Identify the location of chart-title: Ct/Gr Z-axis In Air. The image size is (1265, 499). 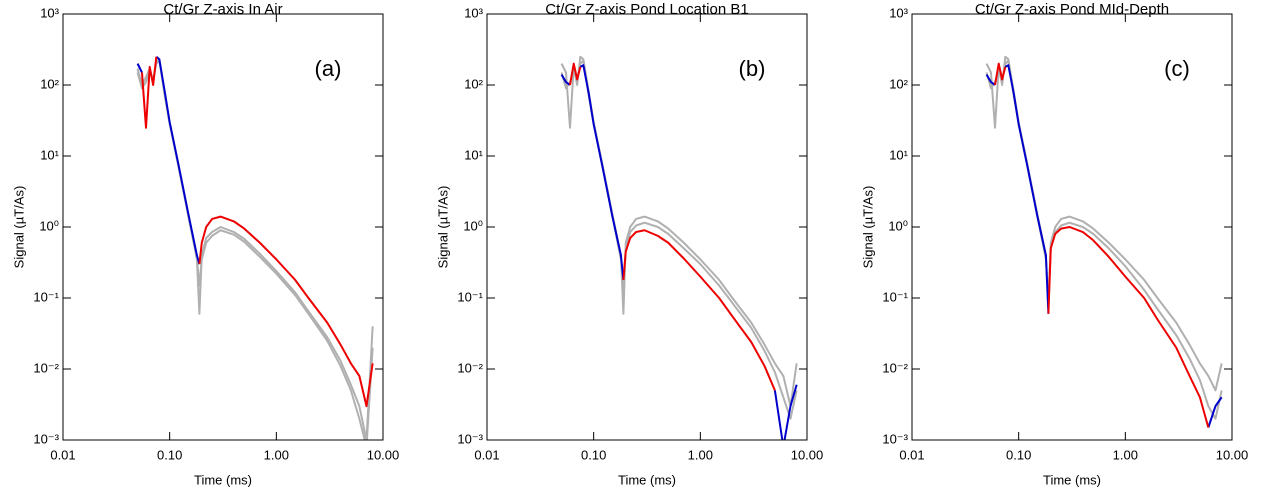
(222, 9).